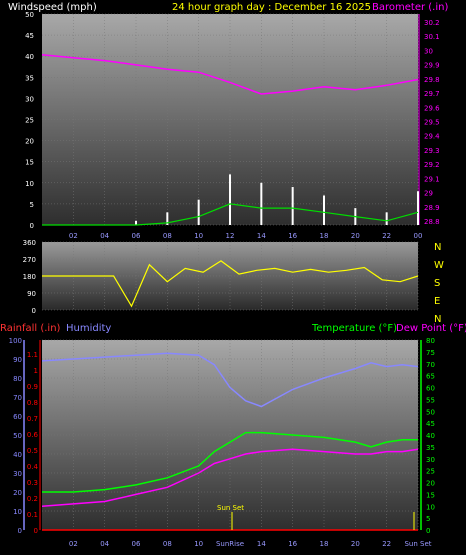 Image resolution: width=466 pixels, height=555 pixels. I want to click on rainfall-tick: 1, so click(36, 371).